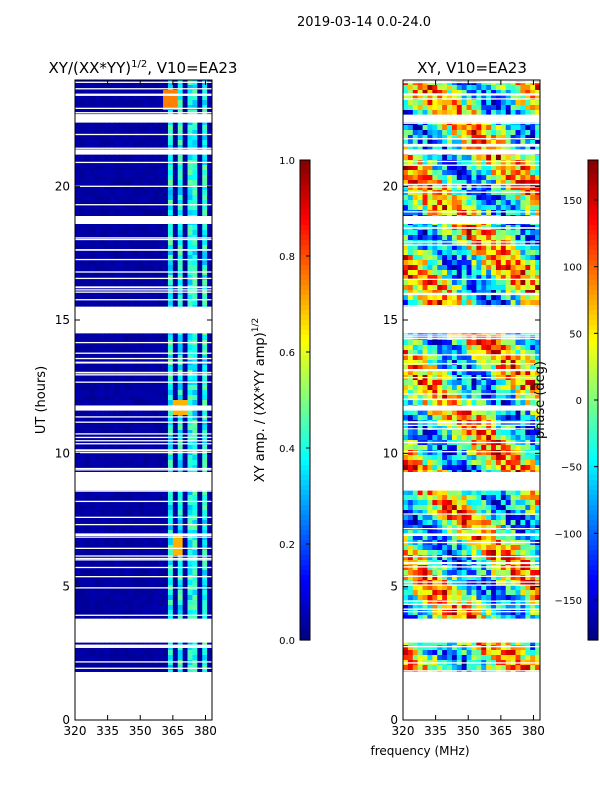 This screenshot has width=600, height=800. Describe the element at coordinates (287, 449) in the screenshot. I see `amplitude-colorbar-tick-label: 0.4` at that location.